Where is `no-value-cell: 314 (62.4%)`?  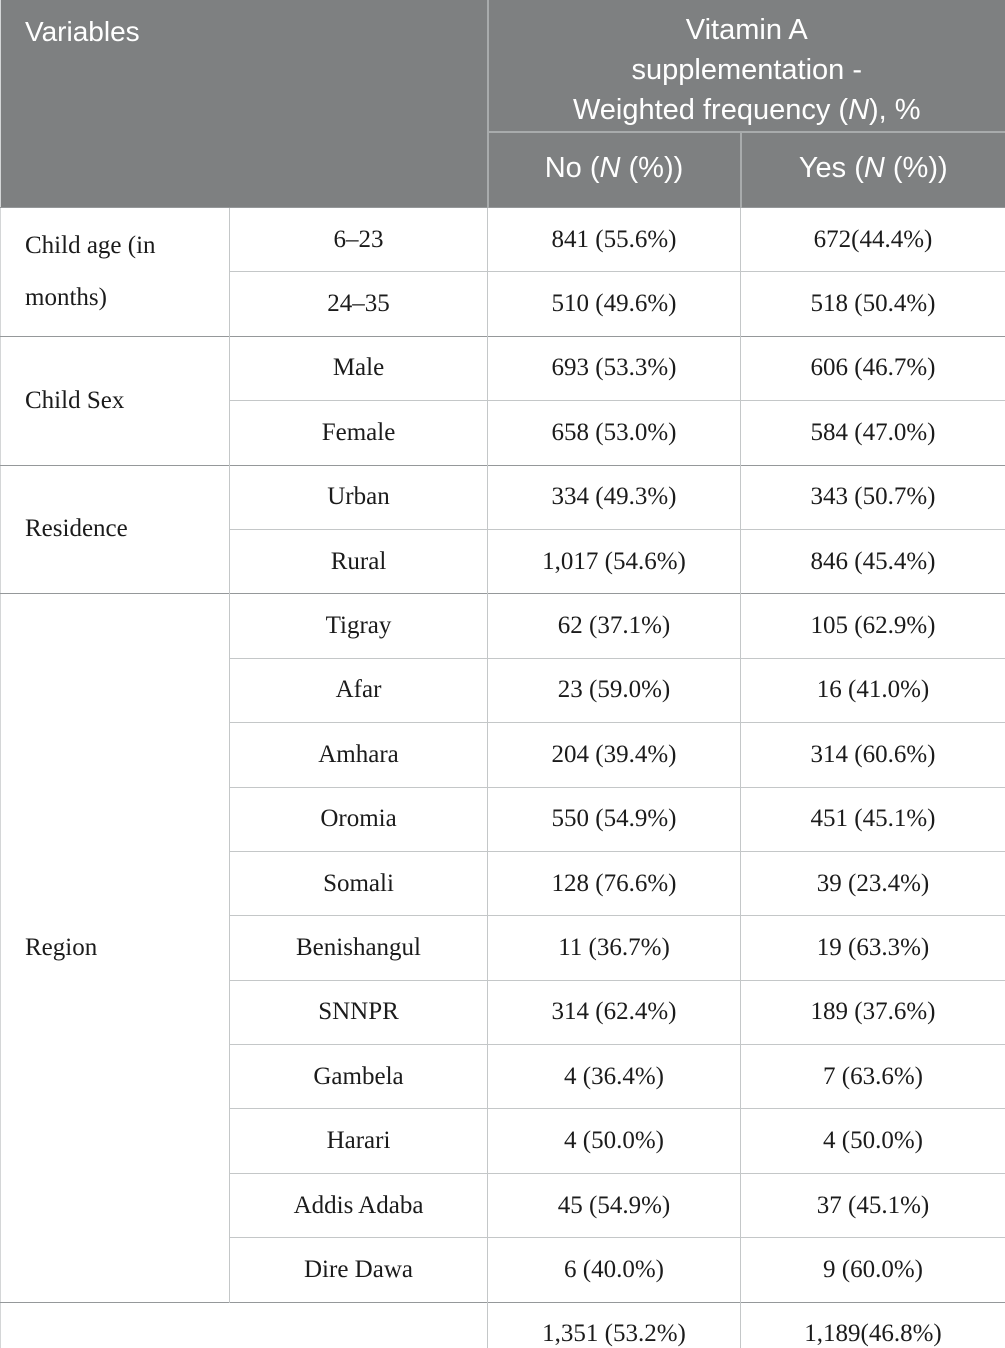 no-value-cell: 314 (62.4%) is located at coordinates (614, 1012).